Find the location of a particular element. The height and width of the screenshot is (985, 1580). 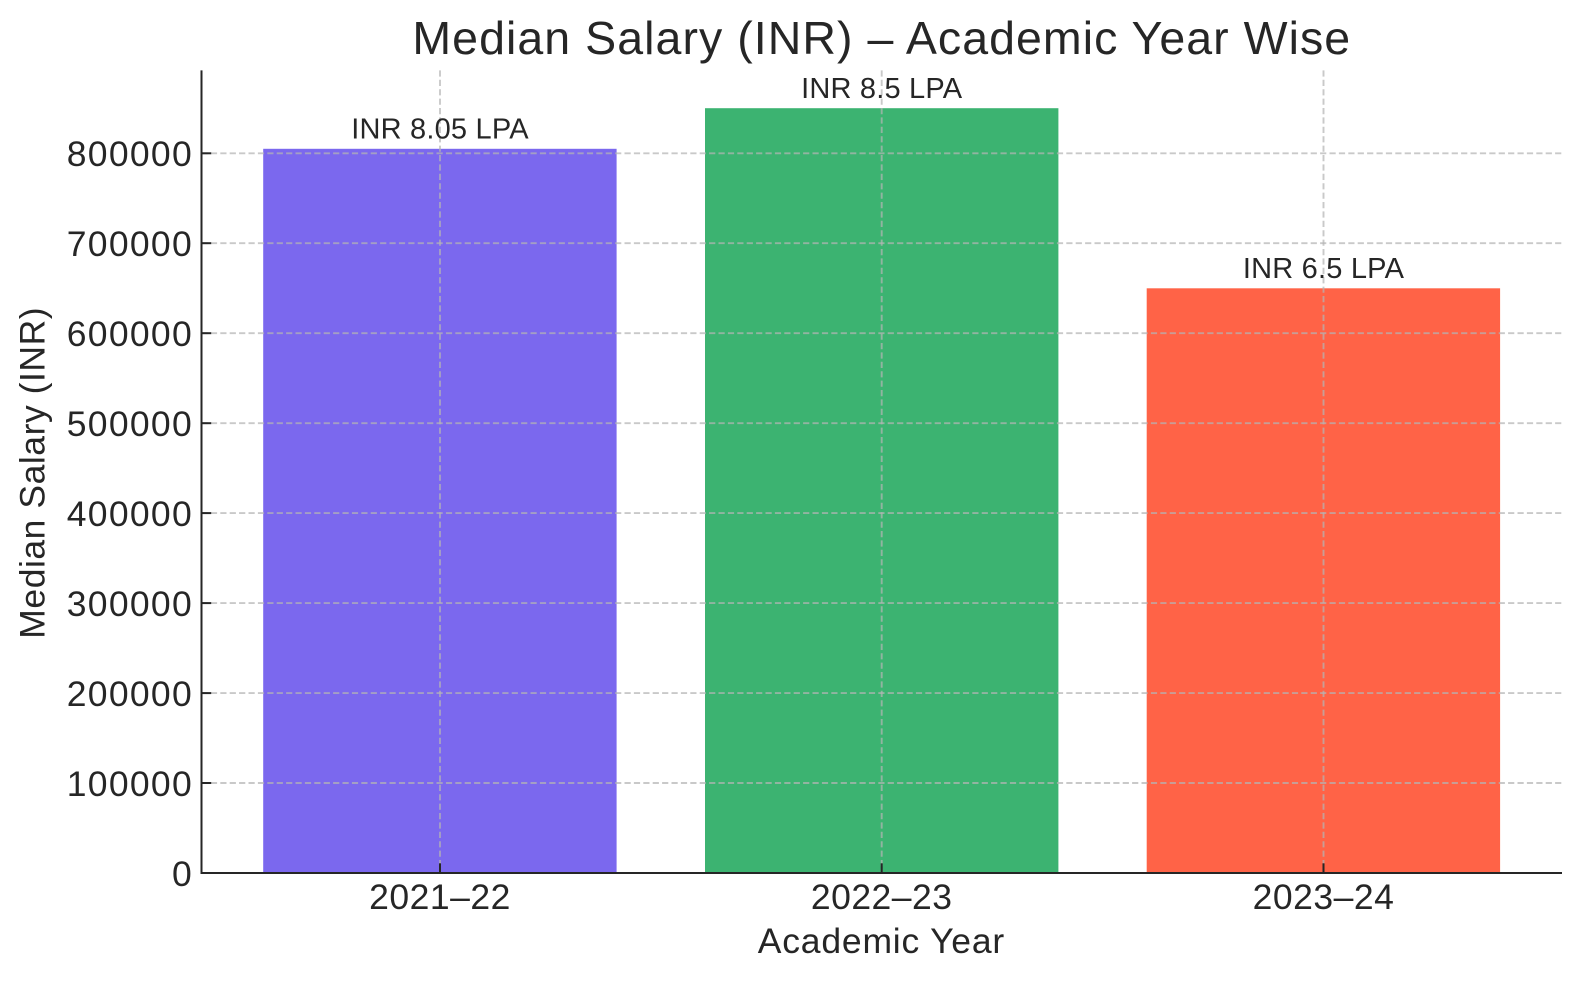

svg-text: 100000 is located at coordinates (130, 784).